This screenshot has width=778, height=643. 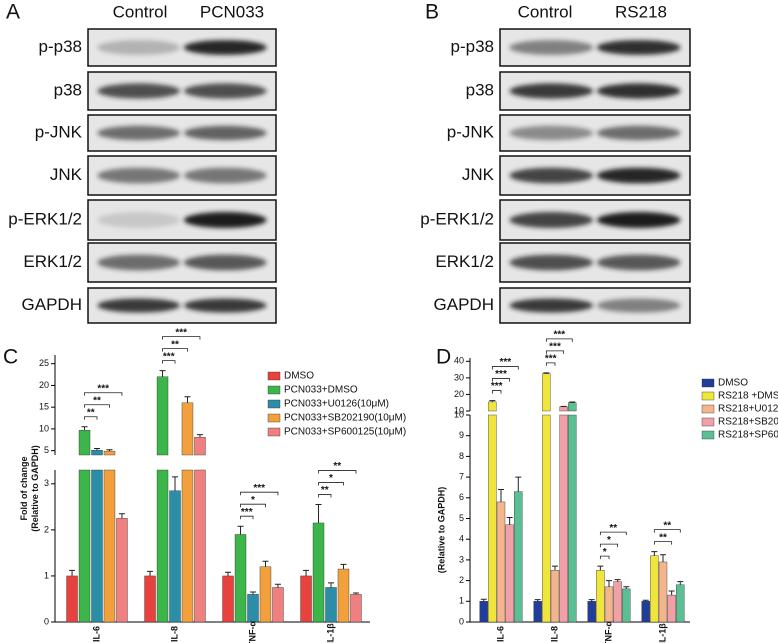 What do you see at coordinates (46, 575) in the screenshot?
I see `y-tick-label: 1` at bounding box center [46, 575].